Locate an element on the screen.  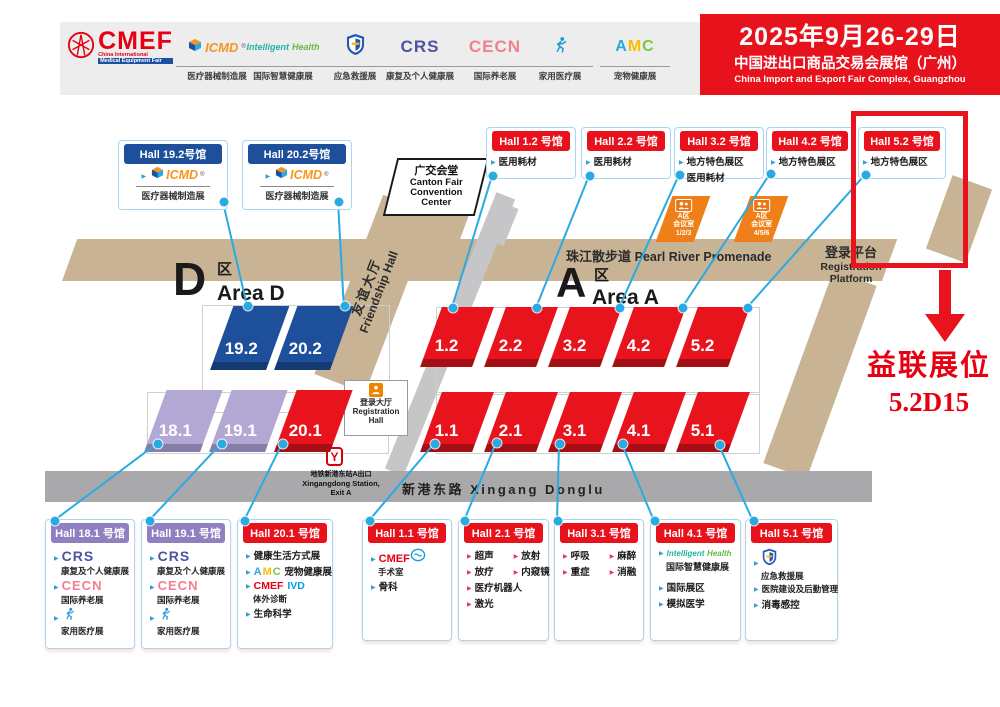
event-date: 2025年9月26-29日 is located at coordinates (850, 37).